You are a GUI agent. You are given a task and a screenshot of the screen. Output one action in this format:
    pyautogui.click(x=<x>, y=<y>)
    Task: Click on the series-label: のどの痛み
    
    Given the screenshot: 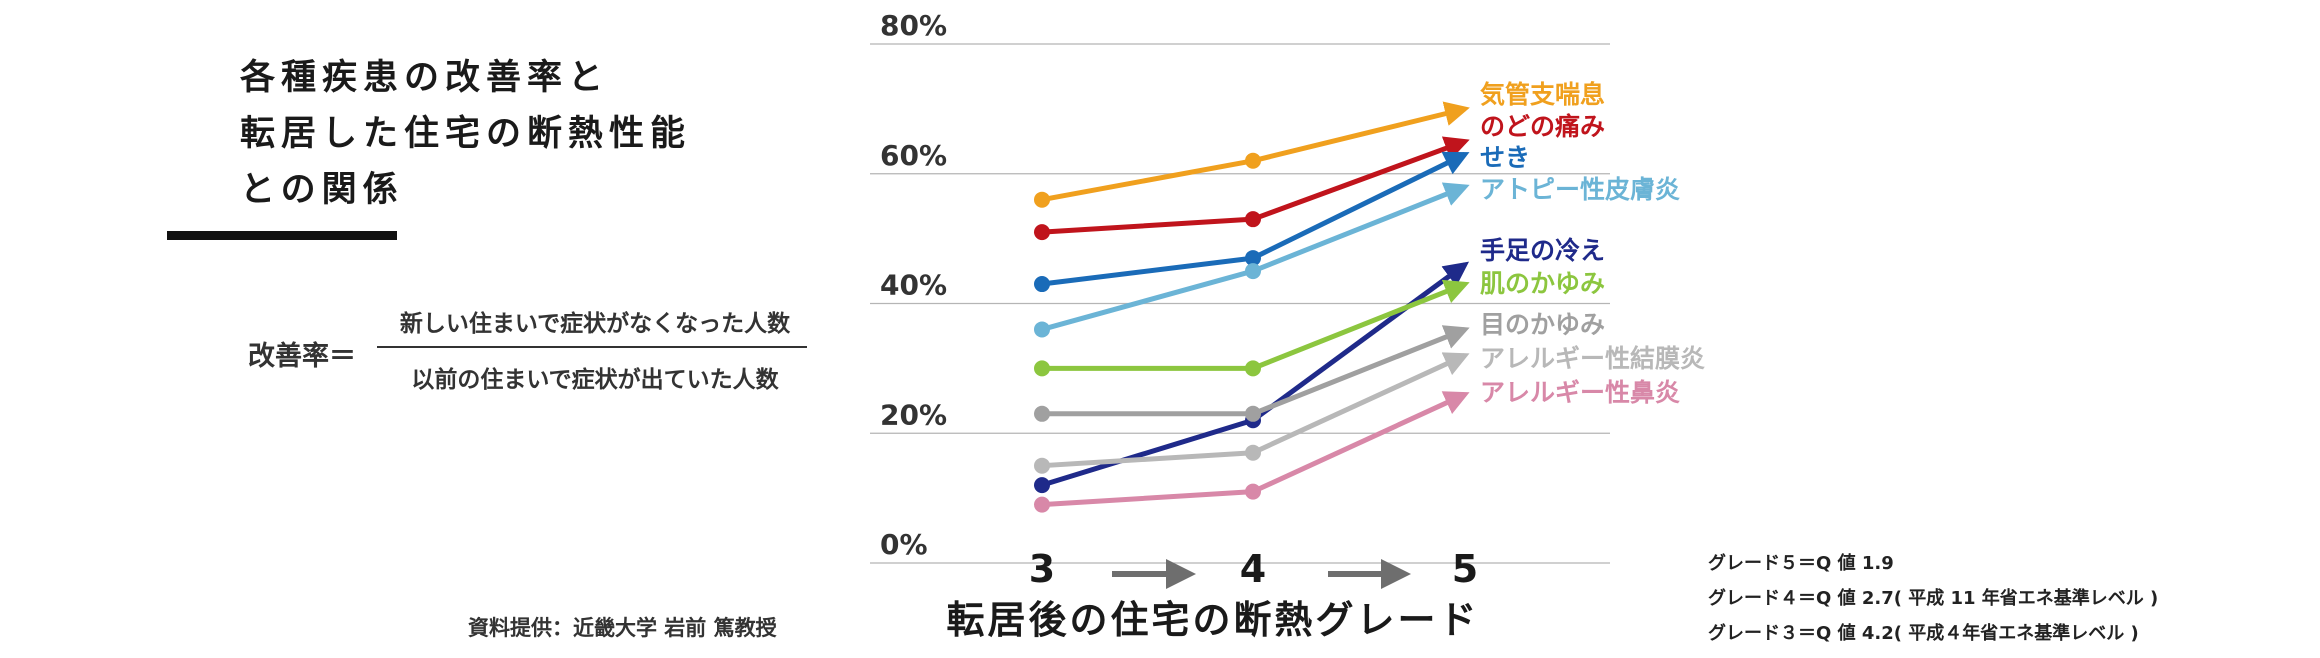 What is the action you would take?
    pyautogui.click(x=1542, y=126)
    